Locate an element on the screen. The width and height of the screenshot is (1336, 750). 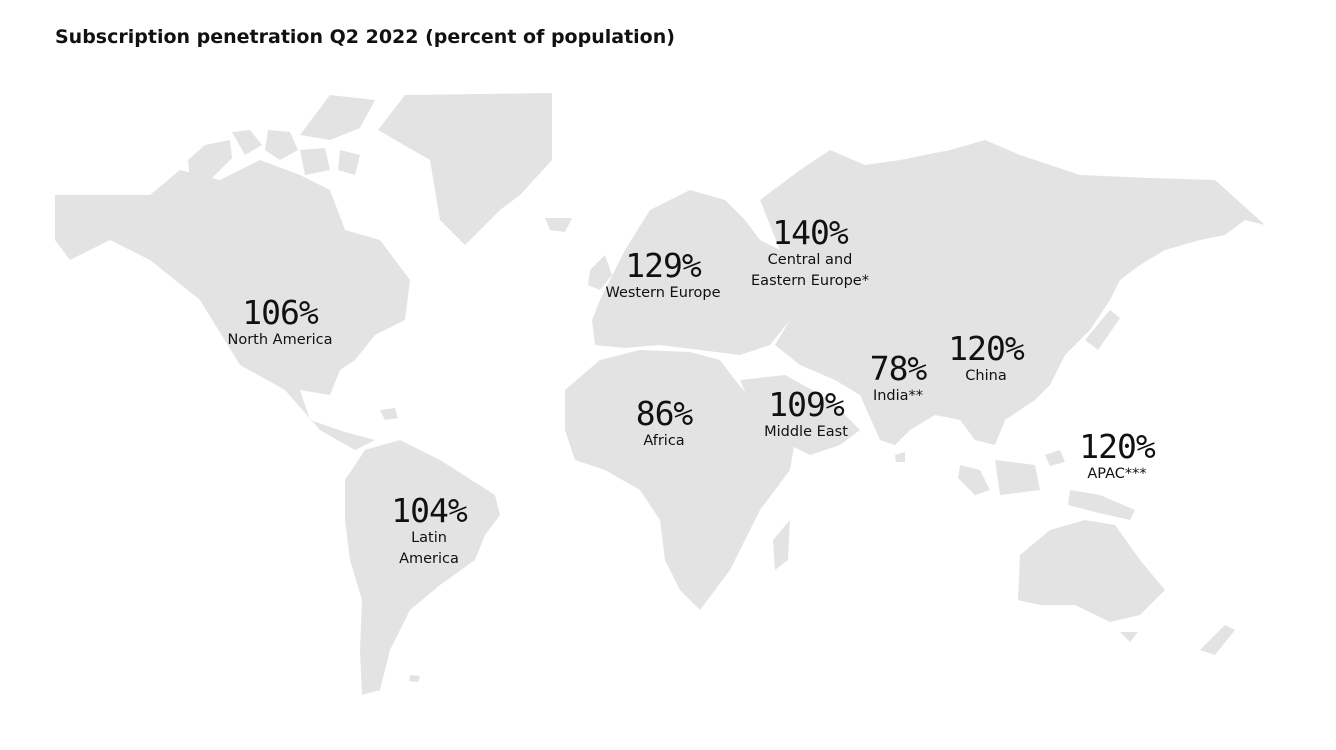
region-label: Central and Eastern Europe* is located at coordinates (810, 270).